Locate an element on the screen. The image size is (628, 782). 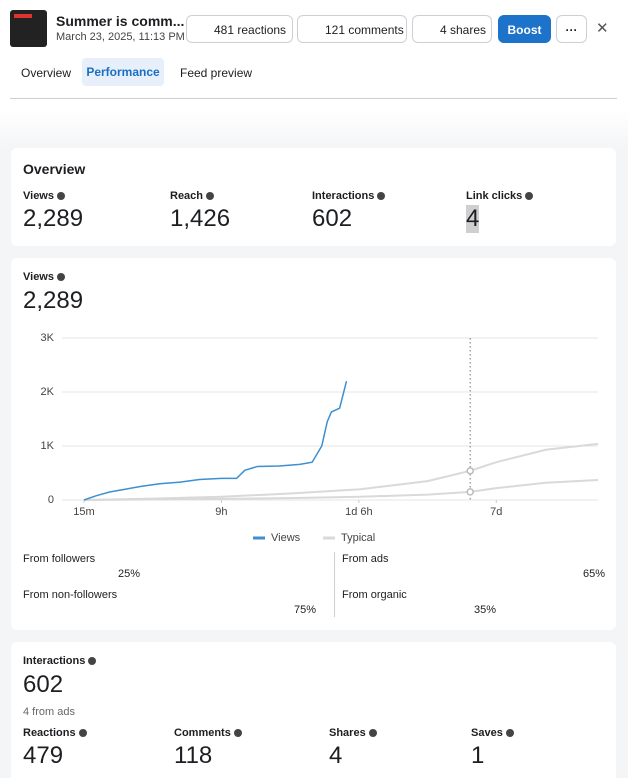
y-tick-label: 2K is located at coordinates (48, 392).